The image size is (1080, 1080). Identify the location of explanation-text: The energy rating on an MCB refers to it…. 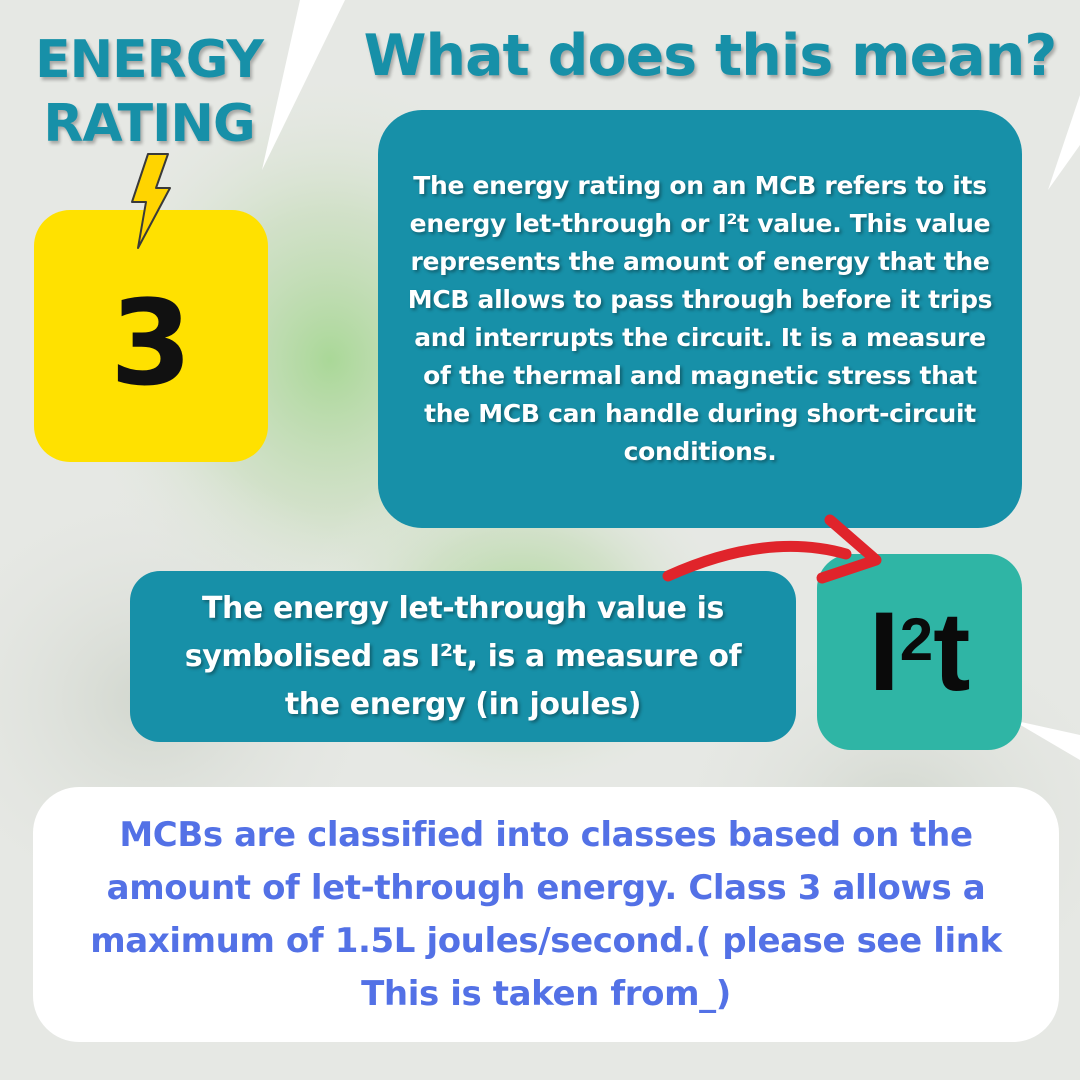
(700, 318).